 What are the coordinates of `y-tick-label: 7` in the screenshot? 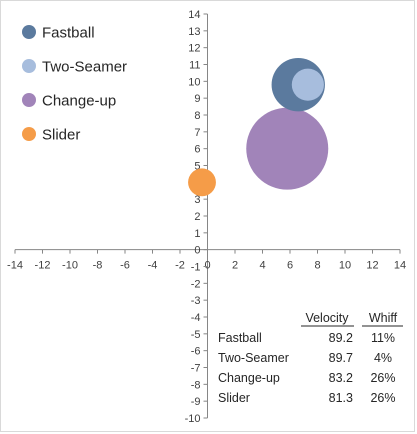 It's located at (197, 133).